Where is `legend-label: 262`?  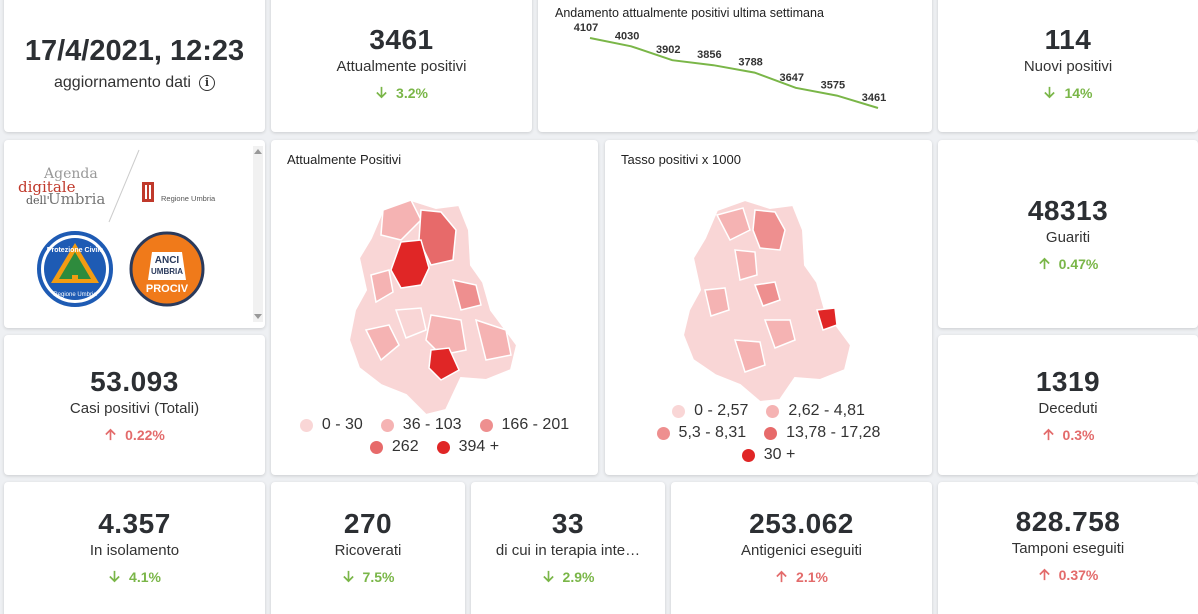
legend-label: 262 is located at coordinates (405, 446).